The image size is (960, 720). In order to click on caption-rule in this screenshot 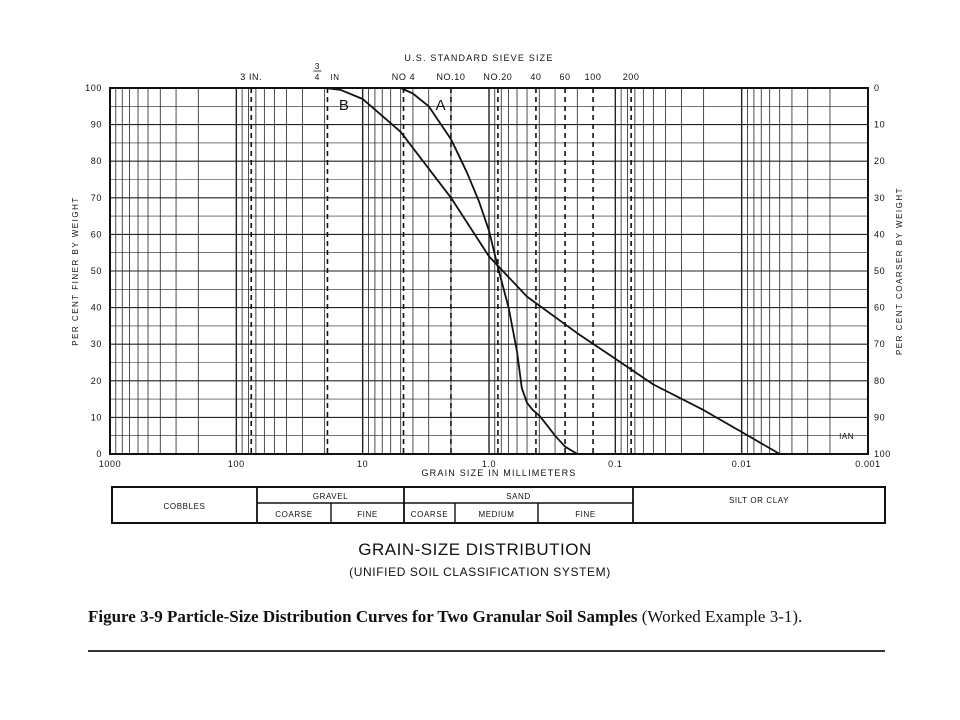, I will do `click(486, 651)`.